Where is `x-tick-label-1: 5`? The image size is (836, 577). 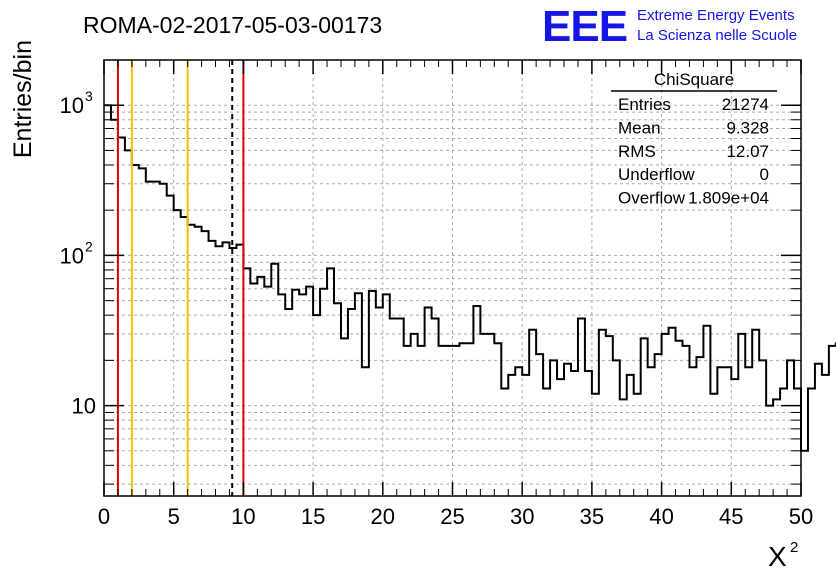
x-tick-label-1: 5 is located at coordinates (174, 516).